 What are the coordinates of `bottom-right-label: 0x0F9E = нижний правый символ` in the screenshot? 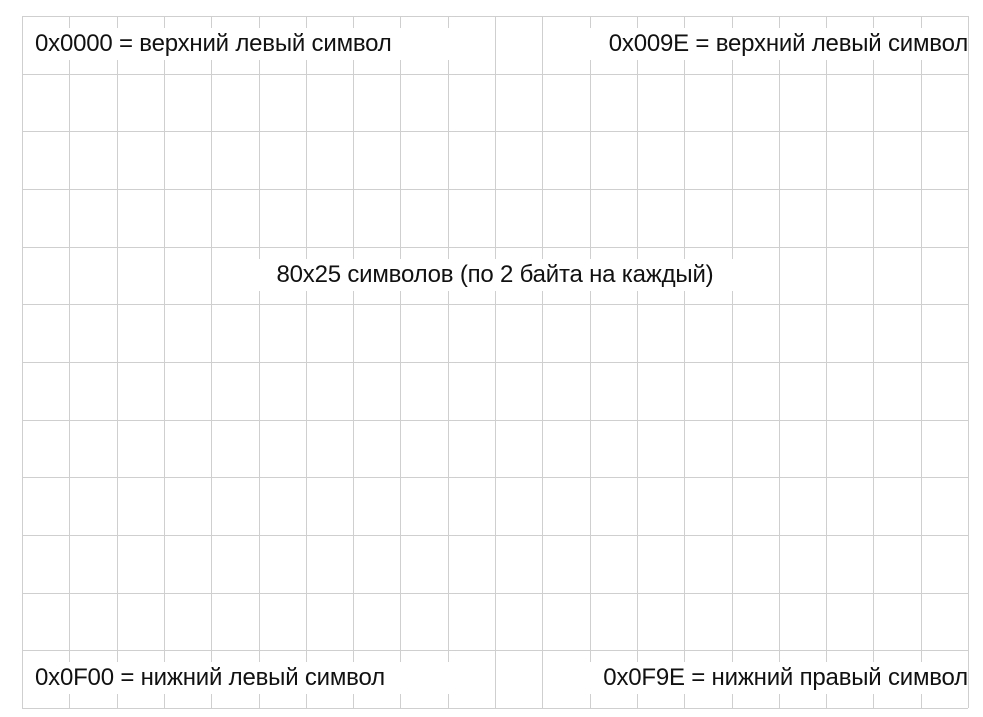 It's located at (756, 678).